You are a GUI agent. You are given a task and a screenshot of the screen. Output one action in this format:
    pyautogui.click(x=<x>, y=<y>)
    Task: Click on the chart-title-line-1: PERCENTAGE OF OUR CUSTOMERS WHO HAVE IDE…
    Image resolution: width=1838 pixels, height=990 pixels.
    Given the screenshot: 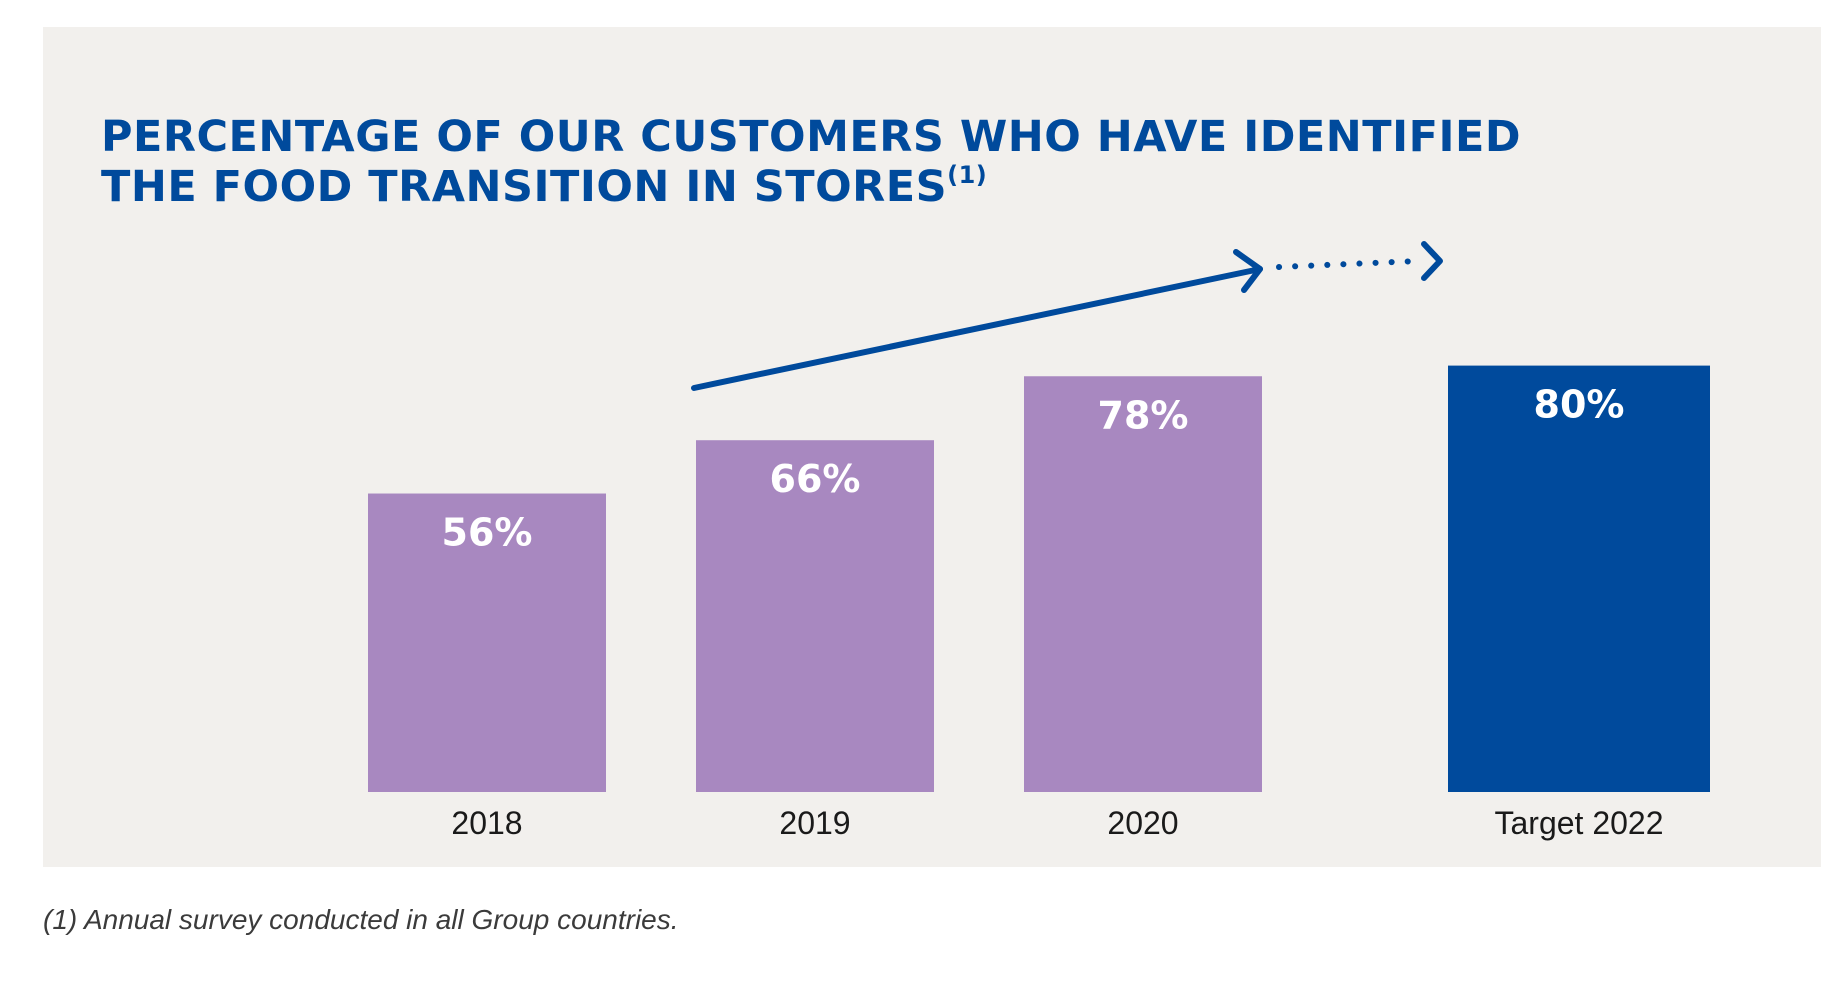 What is the action you would take?
    pyautogui.click(x=811, y=137)
    